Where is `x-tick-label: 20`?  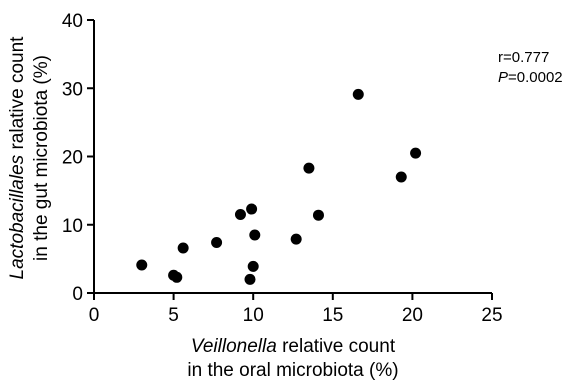 x-tick-label: 20 is located at coordinates (412, 315).